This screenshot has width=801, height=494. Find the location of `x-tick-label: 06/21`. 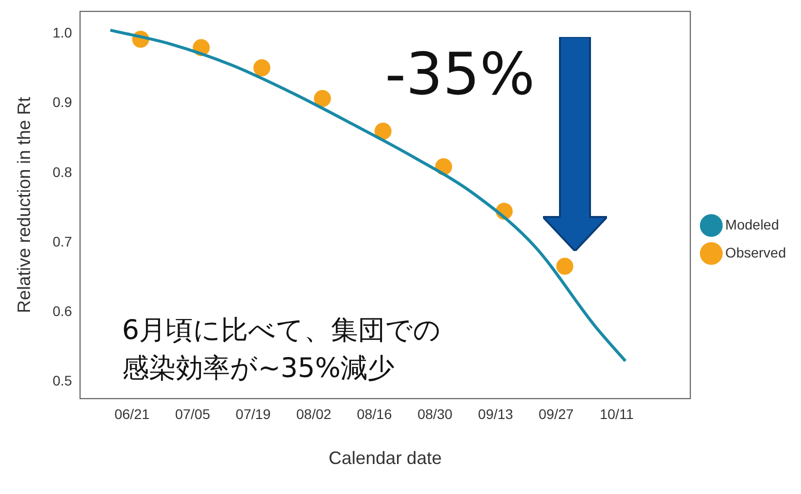

x-tick-label: 06/21 is located at coordinates (132, 414).